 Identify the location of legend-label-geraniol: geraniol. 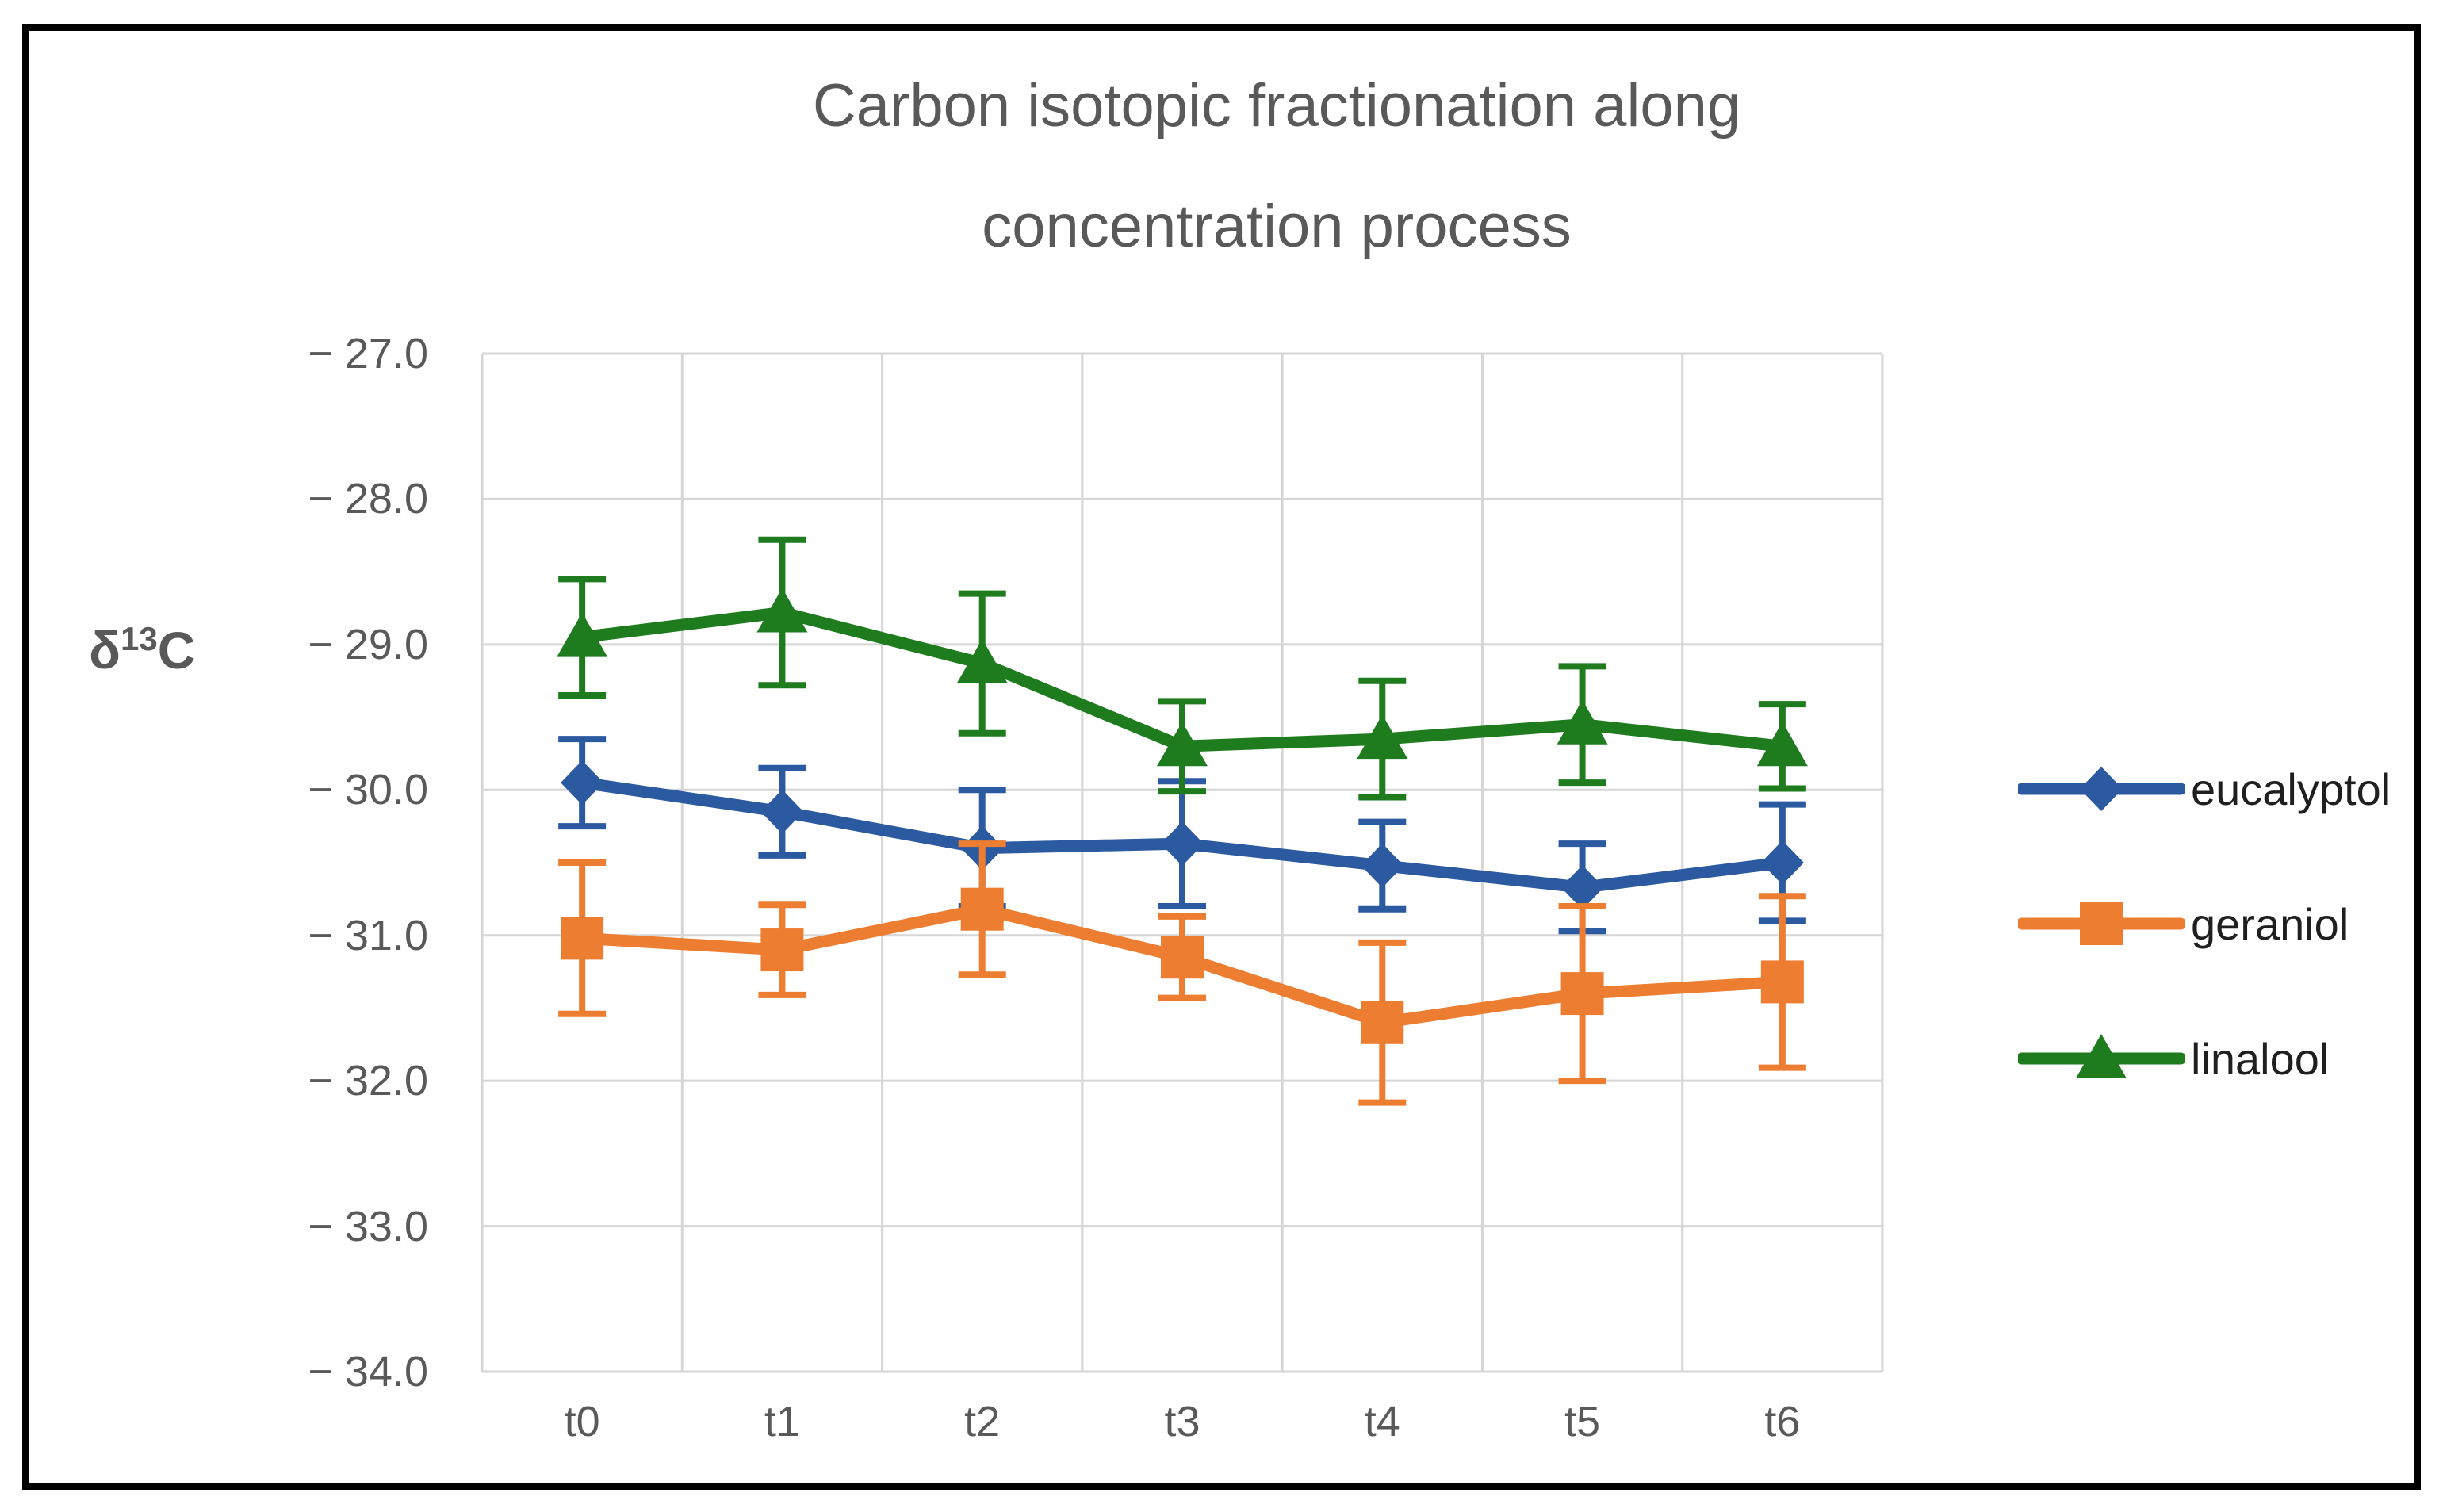
(2270, 924).